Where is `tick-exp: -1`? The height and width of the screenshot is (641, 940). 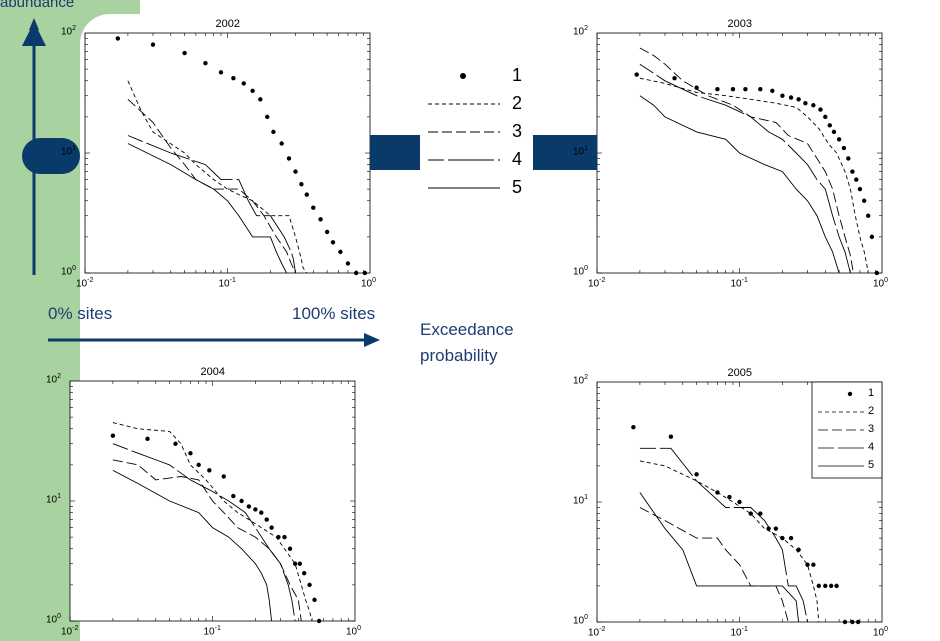 tick-exp: -1 is located at coordinates (744, 629).